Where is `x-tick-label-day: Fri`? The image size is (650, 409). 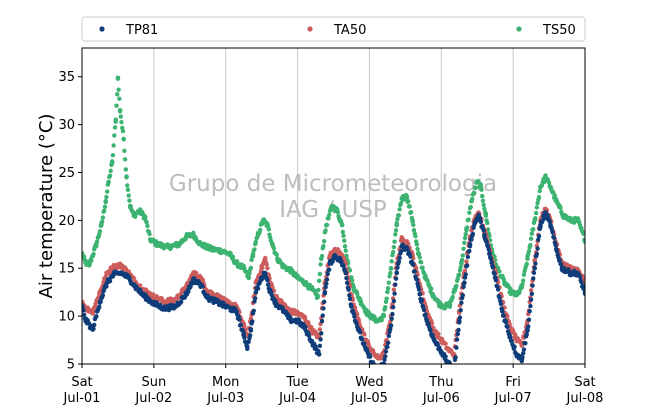 x-tick-label-day: Fri is located at coordinates (513, 382).